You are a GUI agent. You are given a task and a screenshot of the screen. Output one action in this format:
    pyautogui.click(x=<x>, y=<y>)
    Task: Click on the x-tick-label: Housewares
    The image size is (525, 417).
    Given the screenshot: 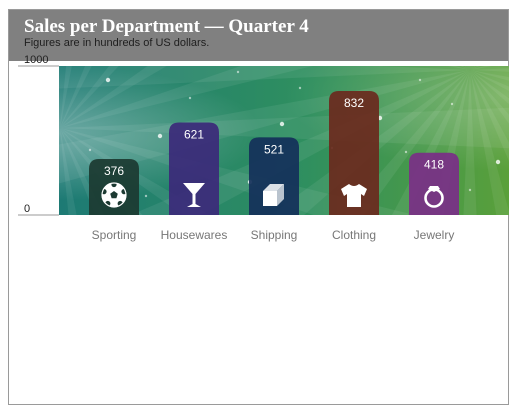 What is the action you would take?
    pyautogui.click(x=194, y=235)
    